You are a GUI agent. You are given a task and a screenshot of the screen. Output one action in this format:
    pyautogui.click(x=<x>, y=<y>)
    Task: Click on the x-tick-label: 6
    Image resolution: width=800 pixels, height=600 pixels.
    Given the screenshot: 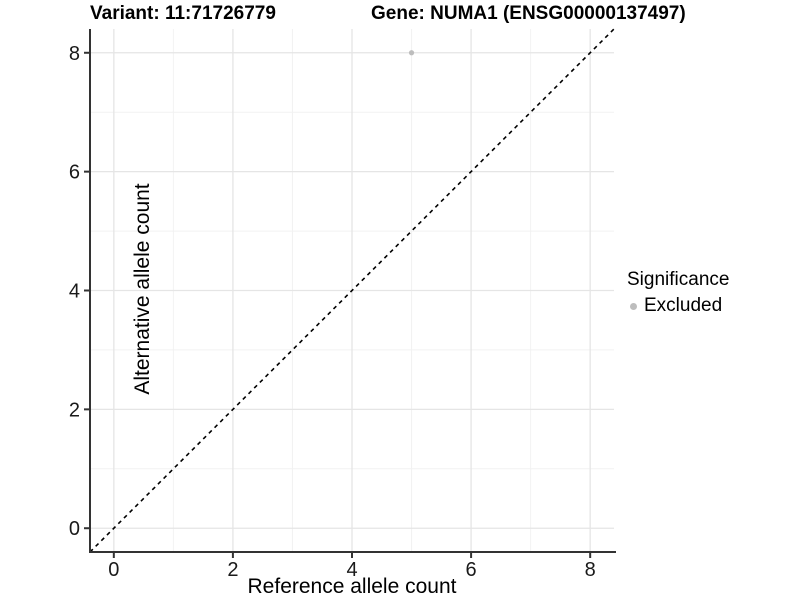 What is the action you would take?
    pyautogui.click(x=471, y=570)
    